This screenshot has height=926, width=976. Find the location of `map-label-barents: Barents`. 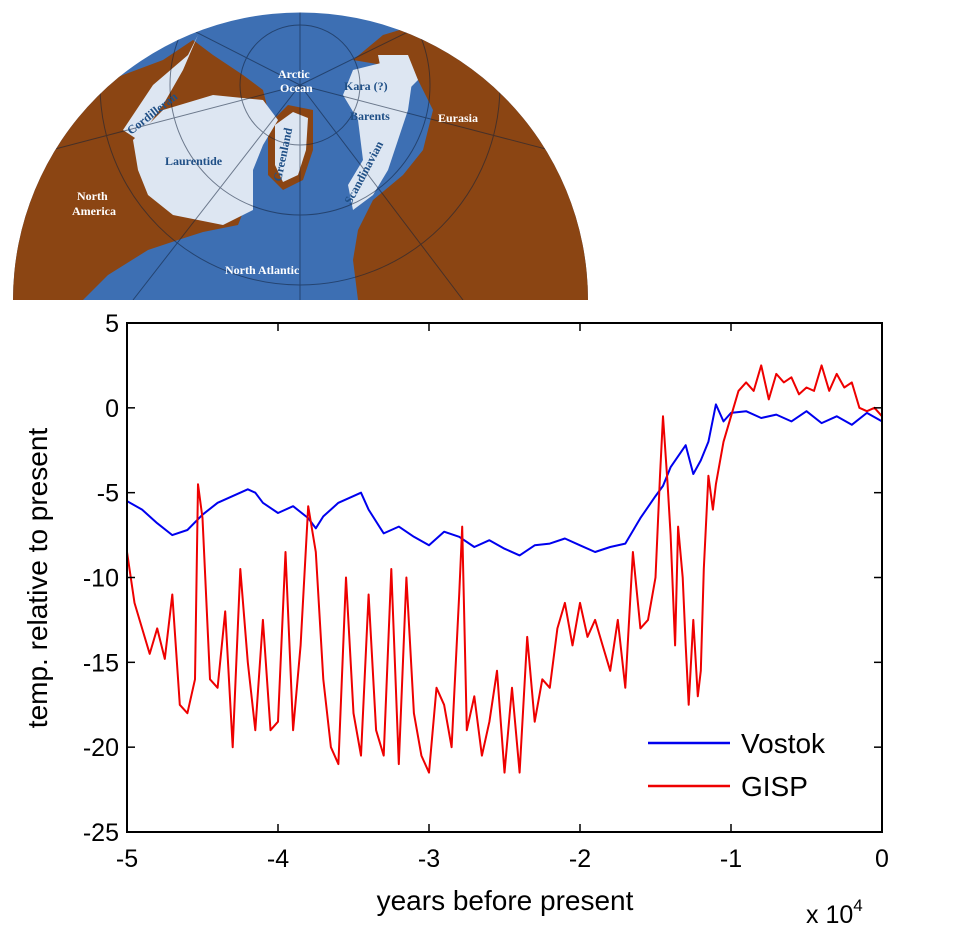

map-label-barents: Barents is located at coordinates (370, 116).